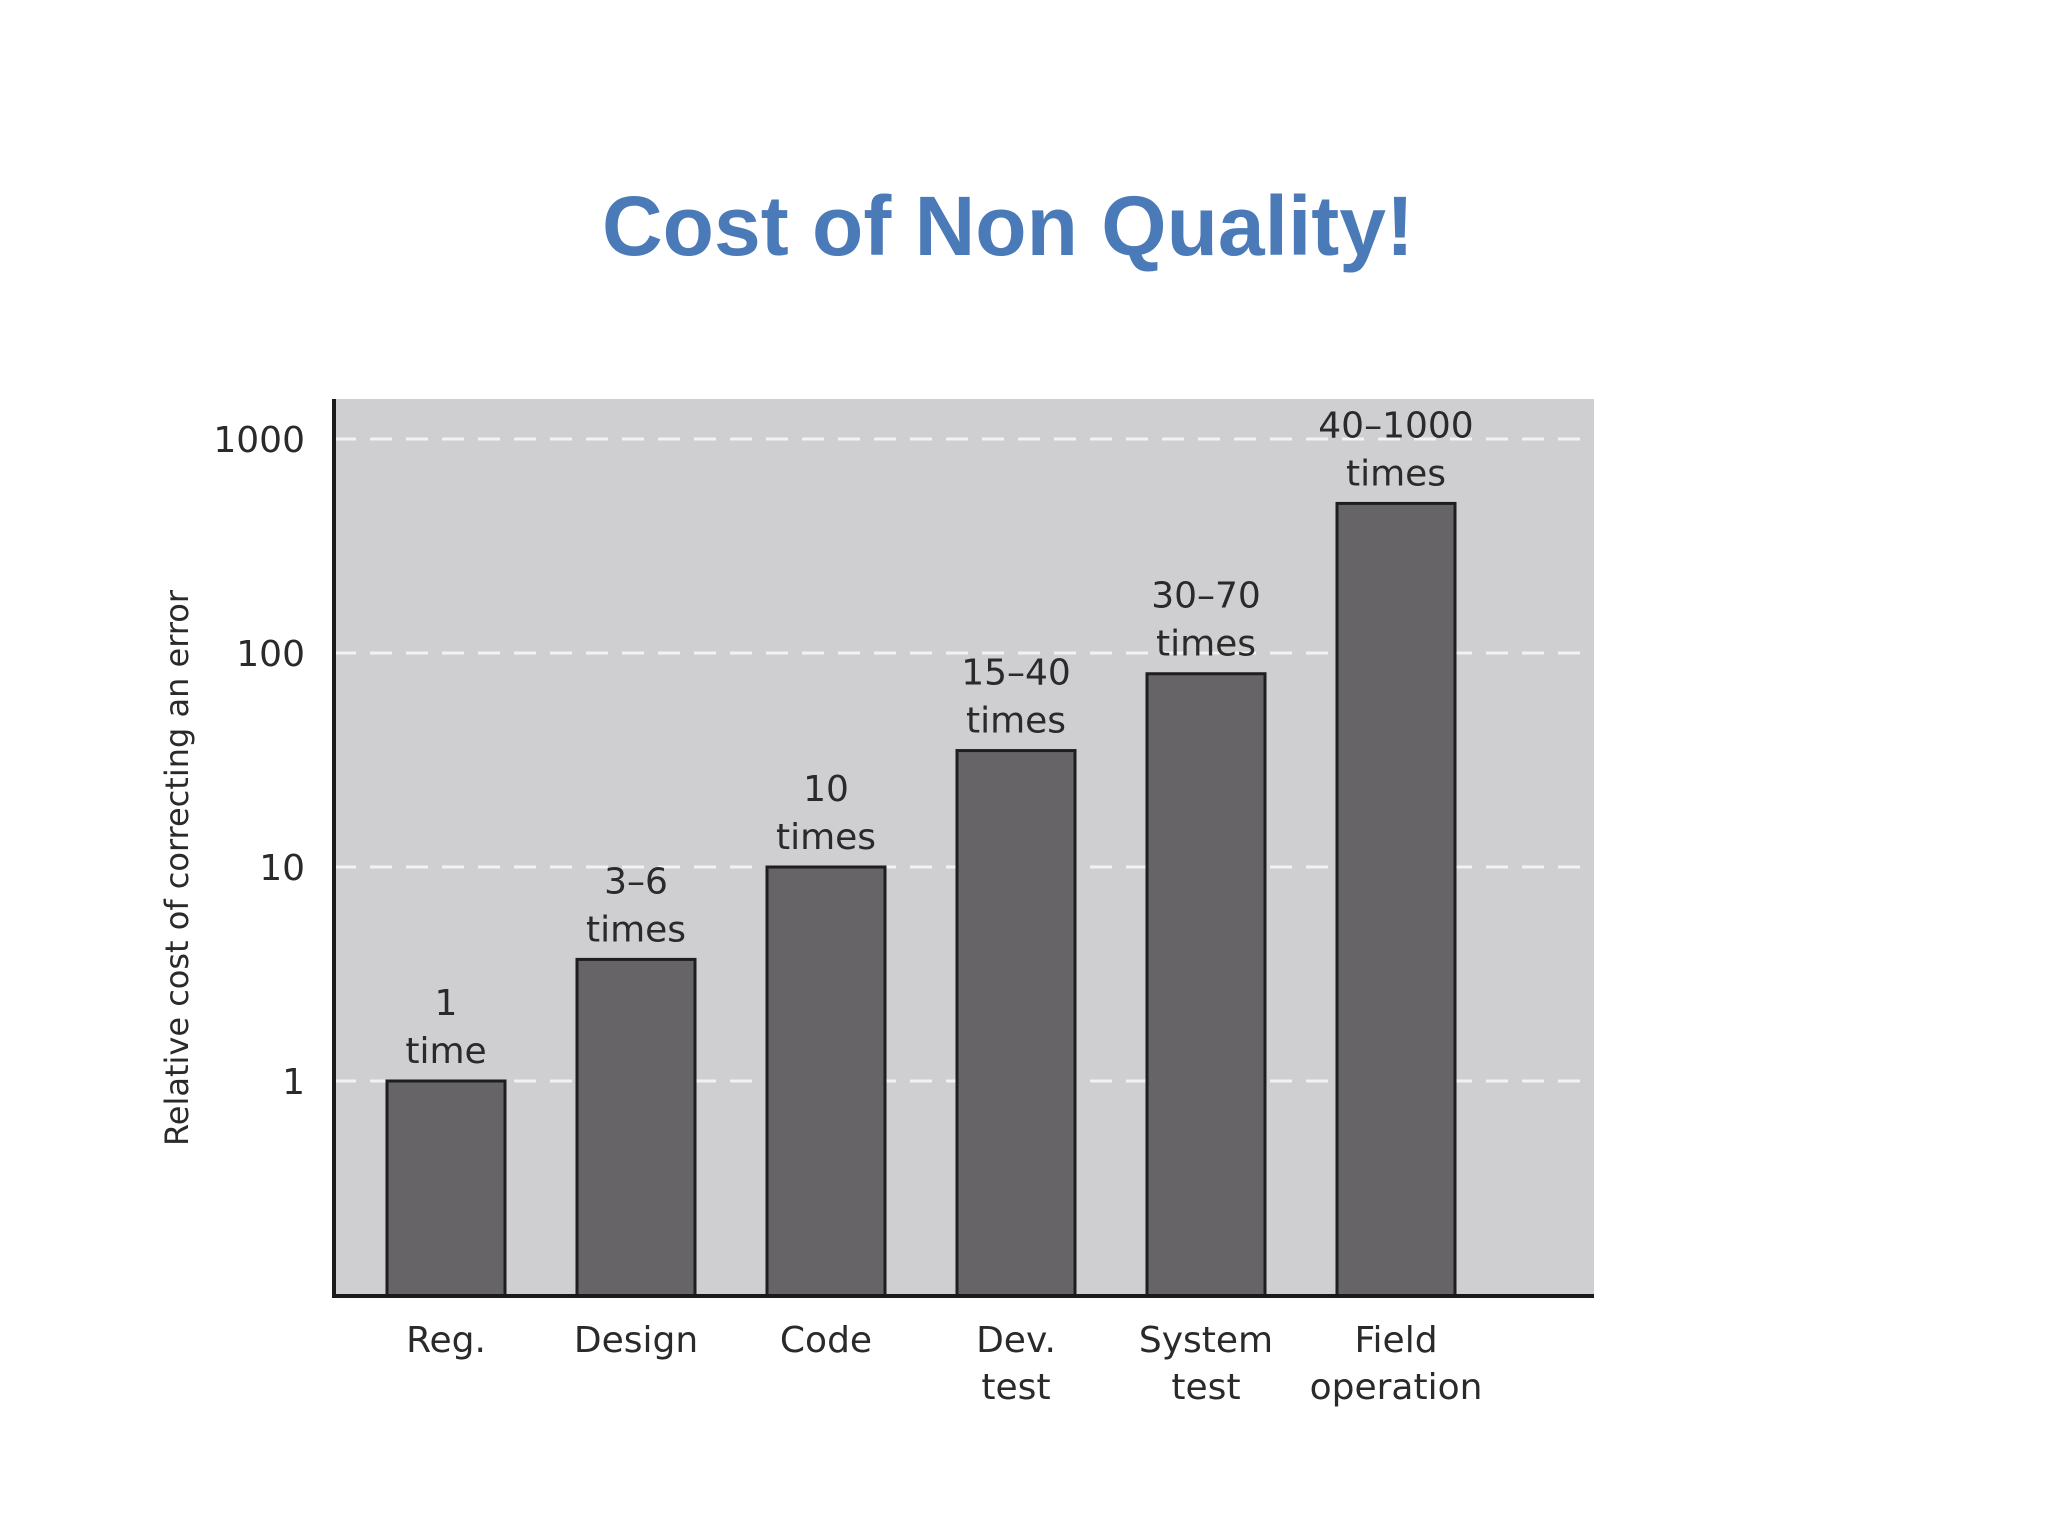 This screenshot has height=1536, width=2048. Describe the element at coordinates (1395, 1340) in the screenshot. I see `x-category-label: Field` at that location.